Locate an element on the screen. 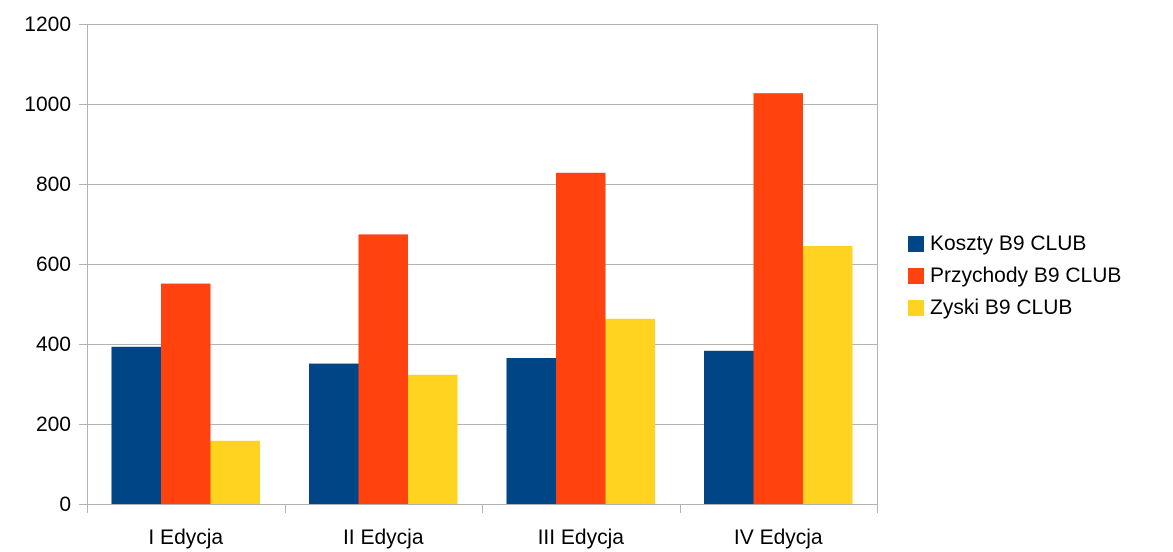 This screenshot has width=1173, height=552. legend-label: Przychody B9 CLUB is located at coordinates (1026, 275).